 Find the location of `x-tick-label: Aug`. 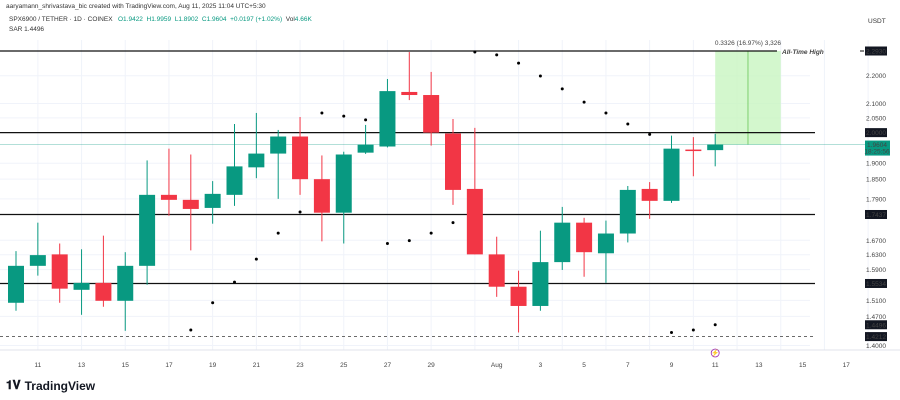

x-tick-label: Aug is located at coordinates (497, 365).